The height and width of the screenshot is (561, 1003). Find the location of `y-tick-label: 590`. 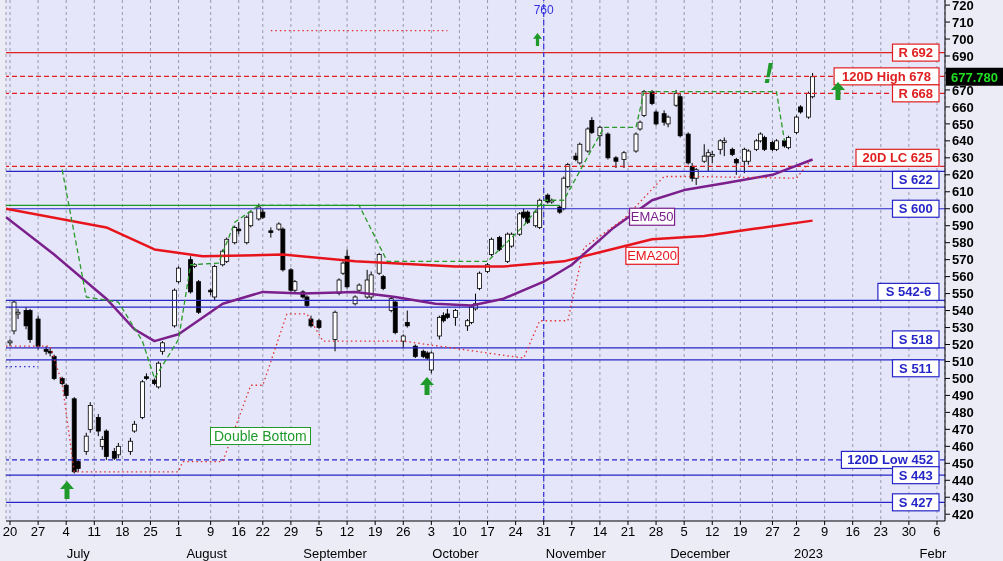

y-tick-label: 590 is located at coordinates (963, 226).